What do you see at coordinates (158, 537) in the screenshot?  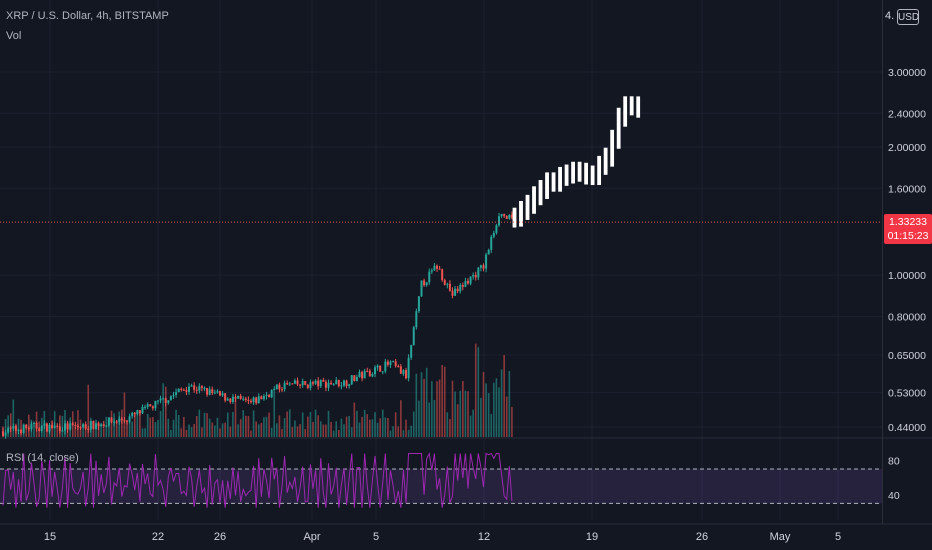 I see `time-axis-label: 22` at bounding box center [158, 537].